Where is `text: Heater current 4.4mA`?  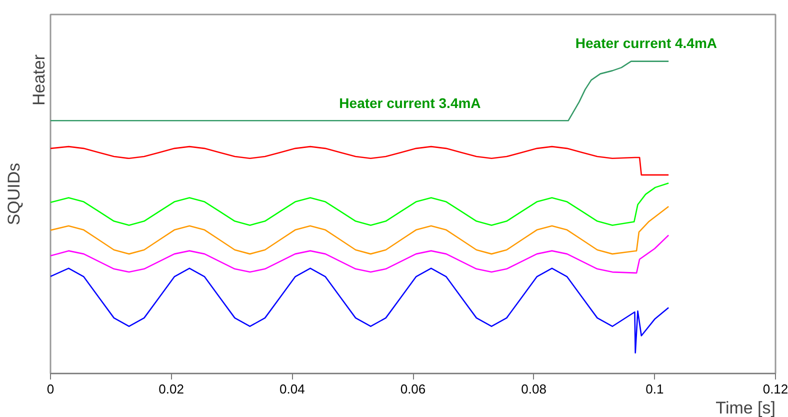 text: Heater current 4.4mA is located at coordinates (646, 42).